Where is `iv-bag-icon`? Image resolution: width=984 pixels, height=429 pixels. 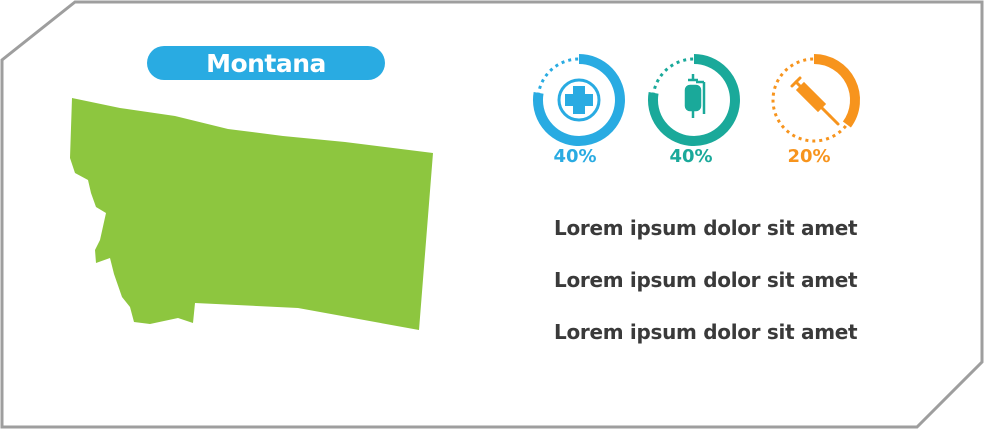
iv-bag-icon is located at coordinates (695, 96).